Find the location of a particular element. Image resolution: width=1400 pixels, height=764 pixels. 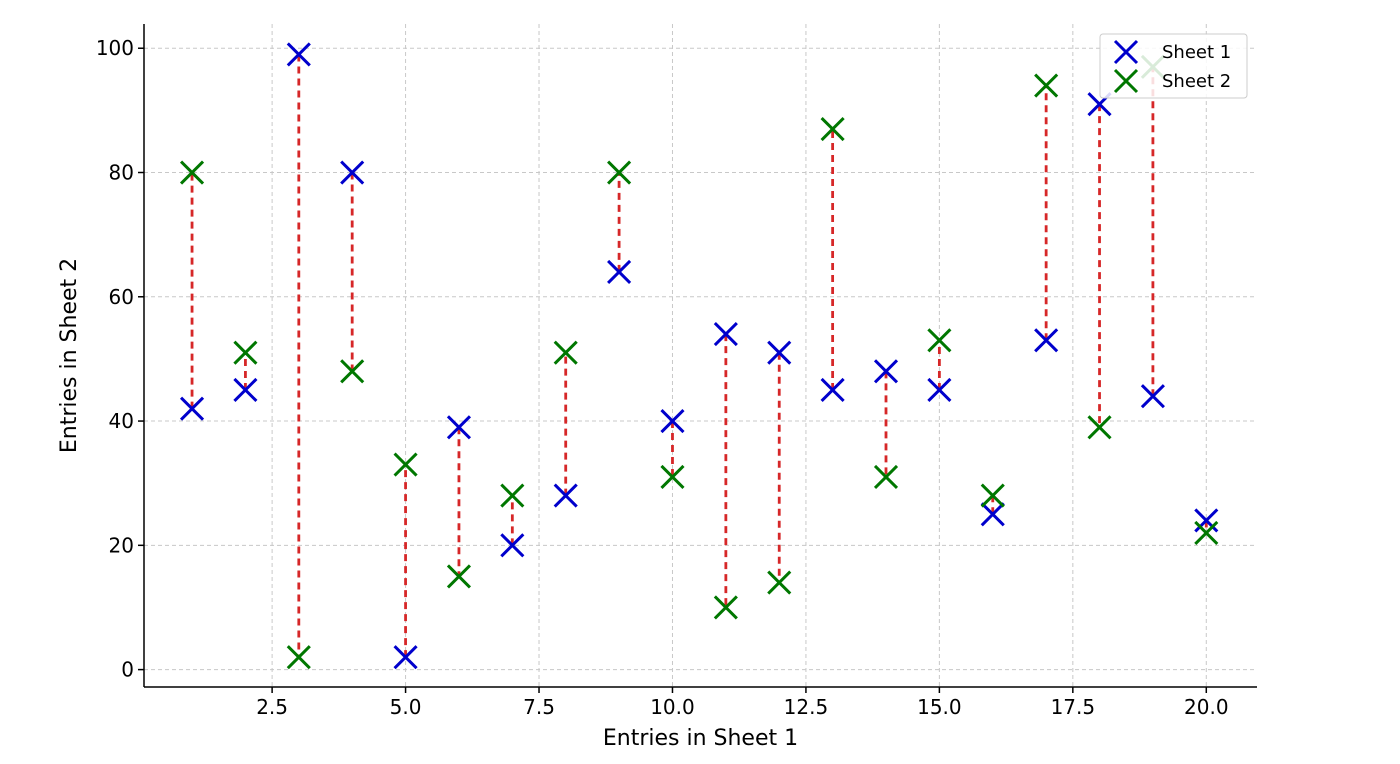

y-tick-label: 100 is located at coordinates (115, 48).